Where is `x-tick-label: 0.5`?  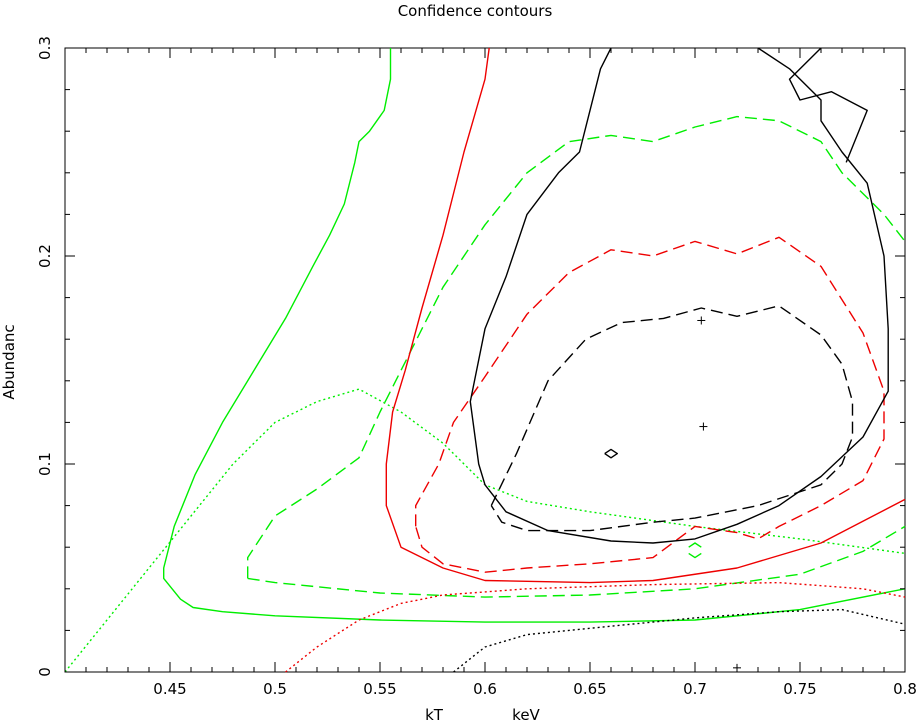 x-tick-label: 0.5 is located at coordinates (275, 689).